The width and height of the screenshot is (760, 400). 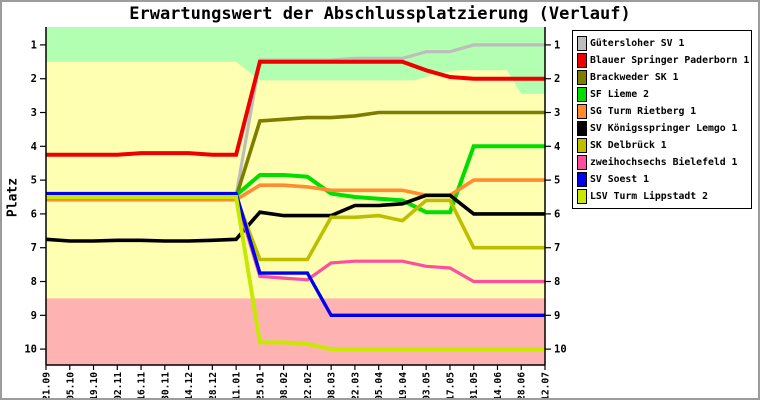 What do you see at coordinates (403, 385) in the screenshot?
I see `x-tick-label: 19.04` at bounding box center [403, 385].